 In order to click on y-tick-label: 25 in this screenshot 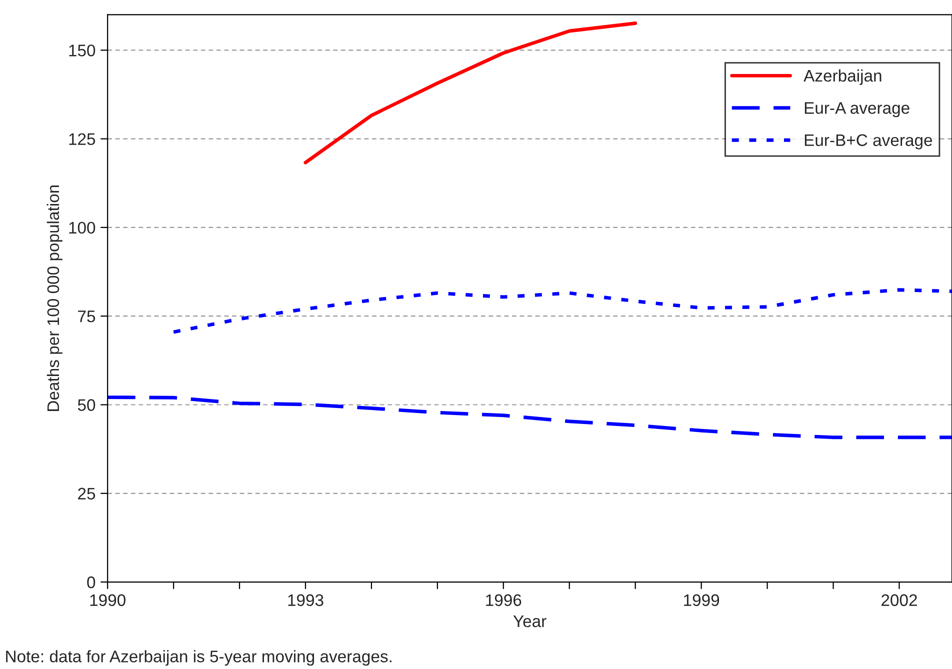, I will do `click(87, 494)`.